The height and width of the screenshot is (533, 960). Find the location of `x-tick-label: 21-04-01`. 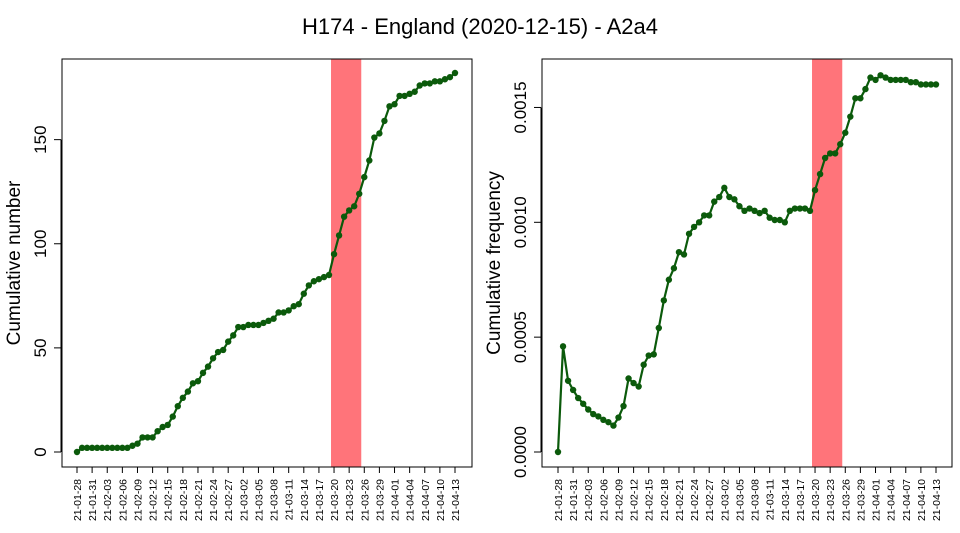

x-tick-label: 21-04-01 is located at coordinates (877, 500).